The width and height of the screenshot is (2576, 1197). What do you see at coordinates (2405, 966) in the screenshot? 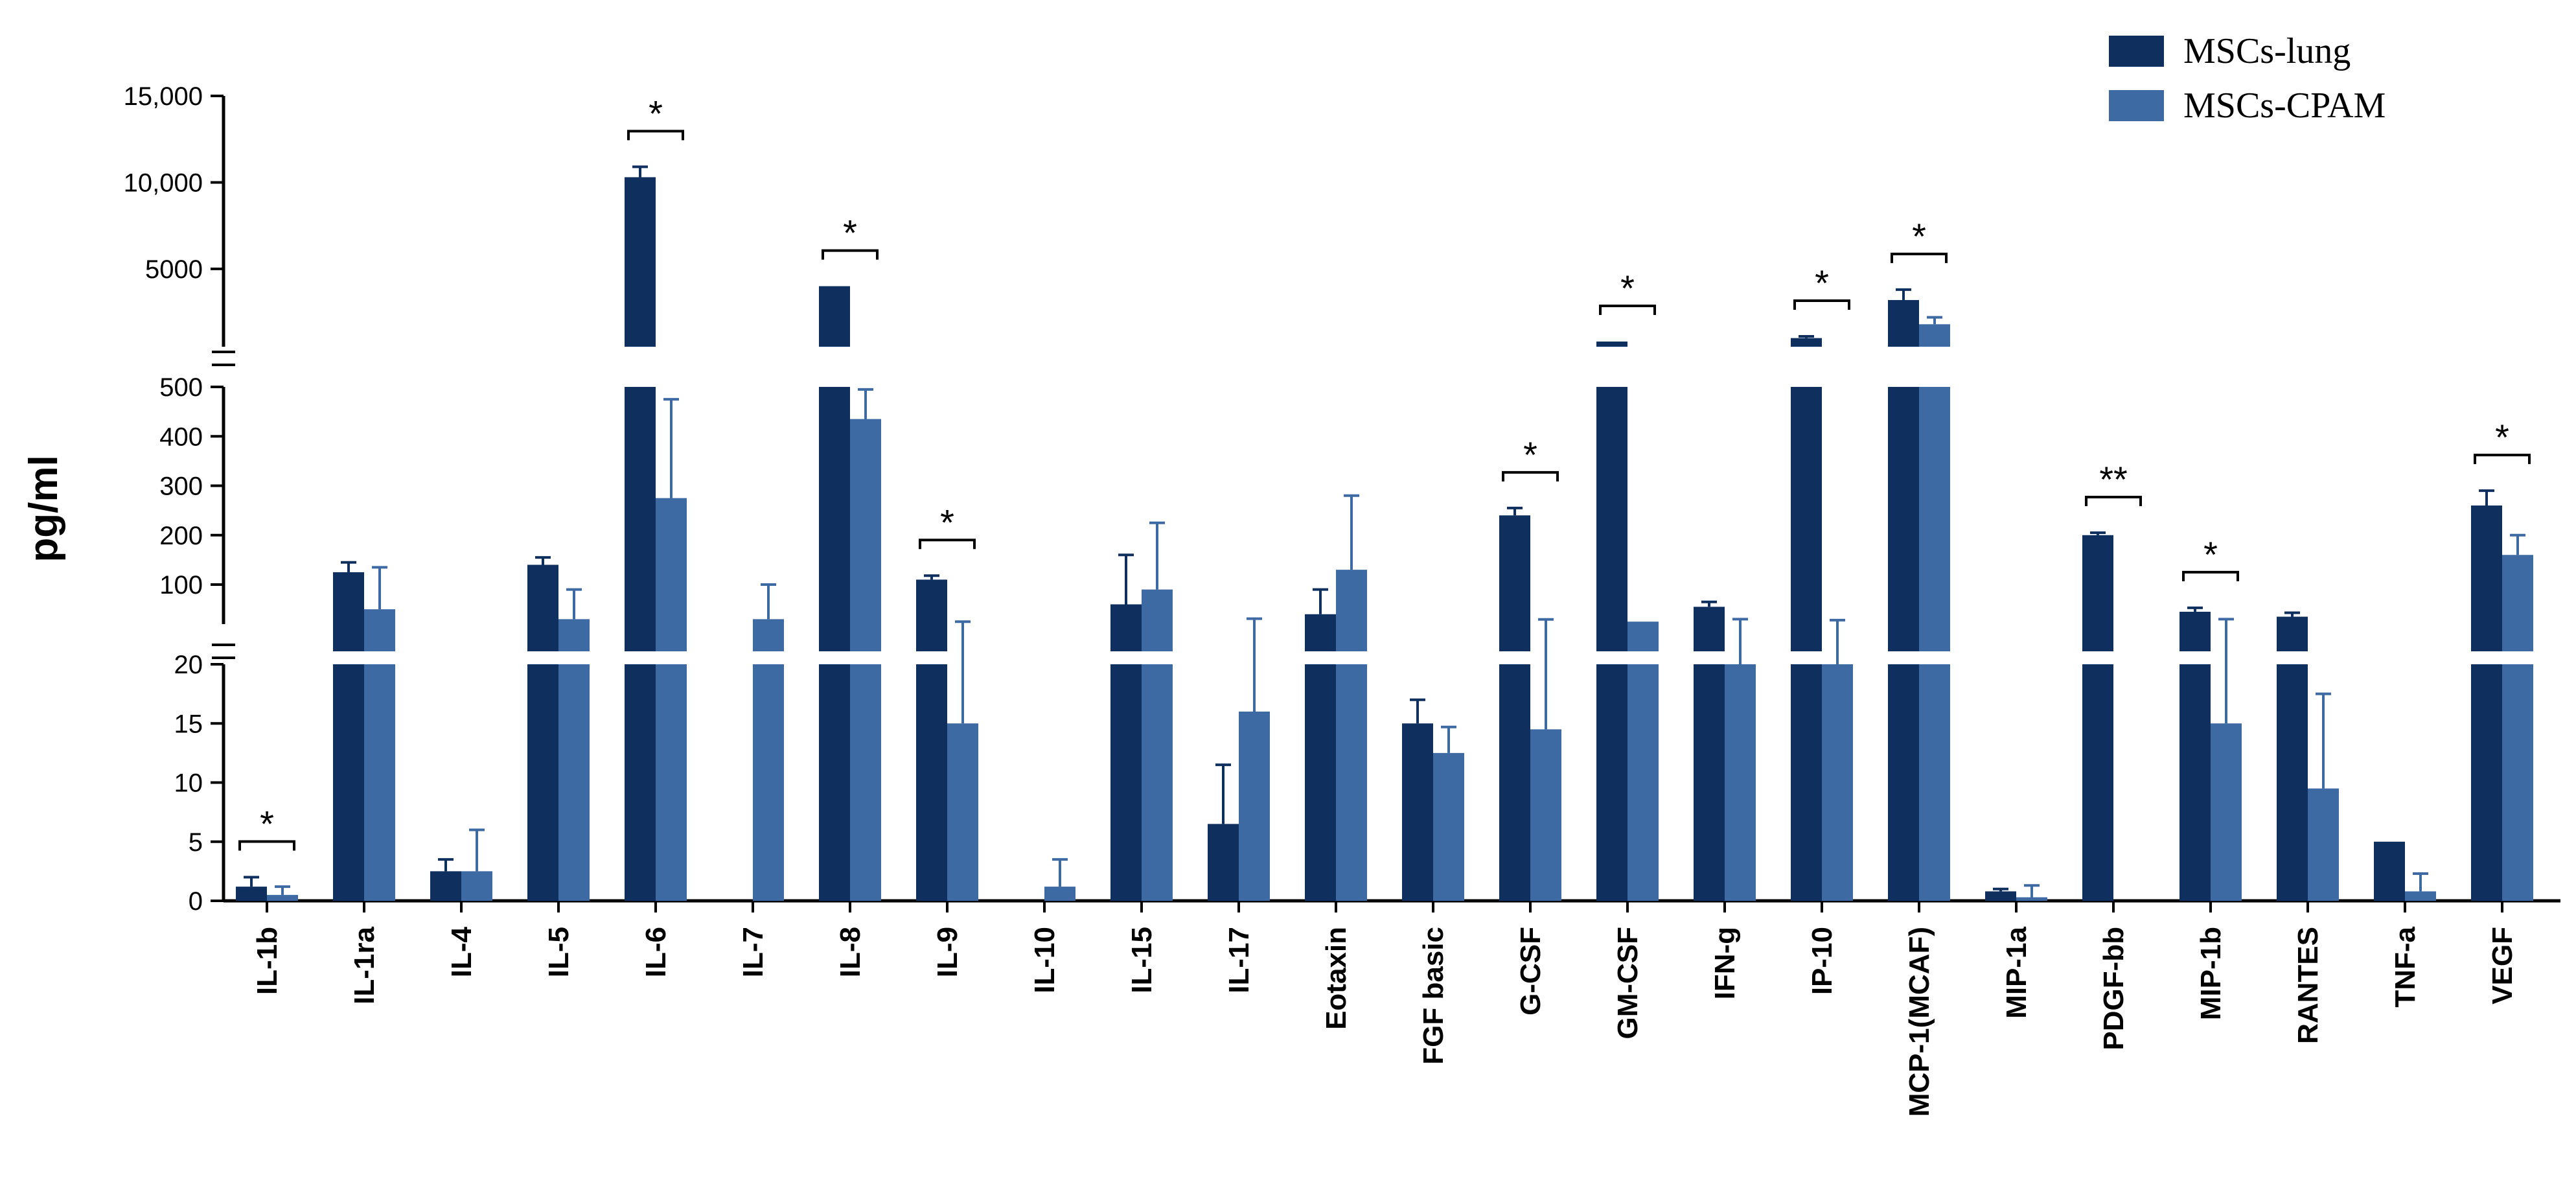
I see `x-category-label: TNF-a` at bounding box center [2405, 966].